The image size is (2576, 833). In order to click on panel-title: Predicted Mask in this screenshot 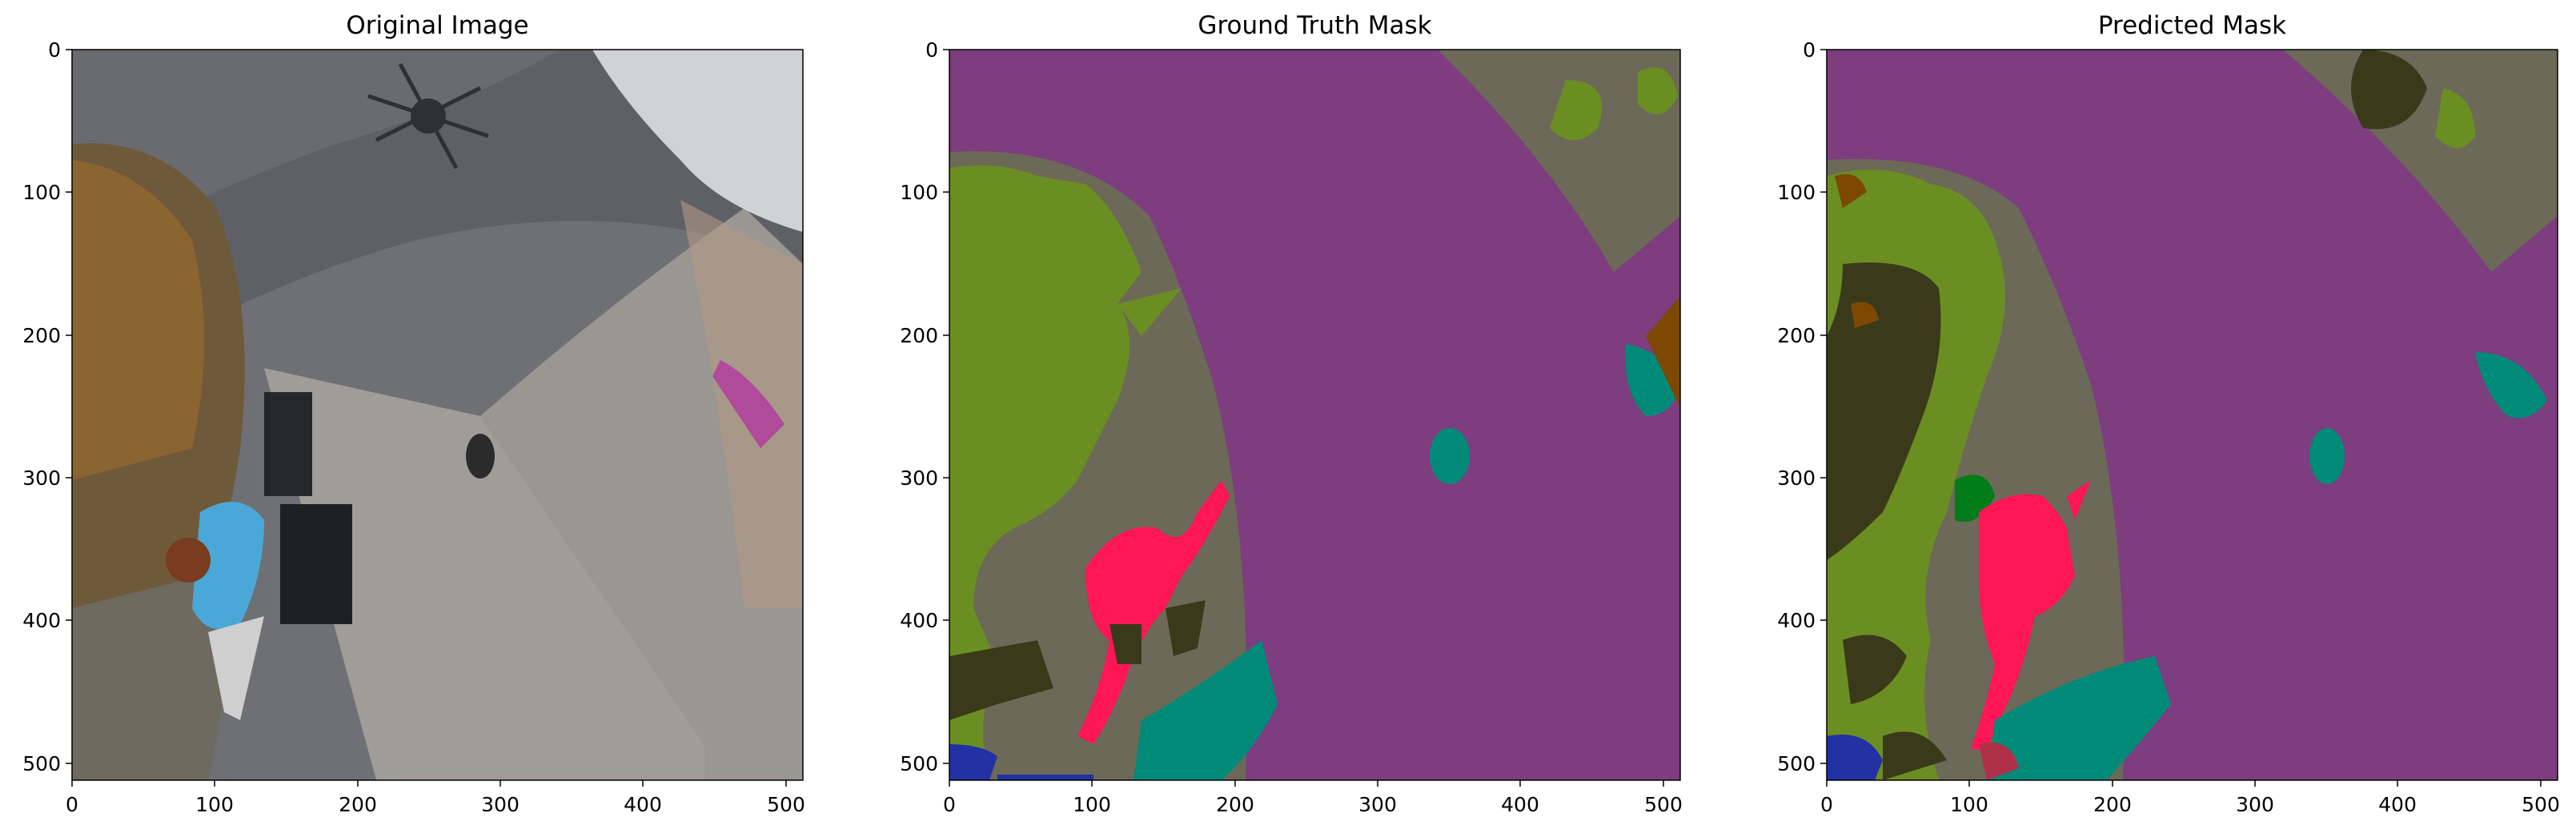, I will do `click(2192, 25)`.